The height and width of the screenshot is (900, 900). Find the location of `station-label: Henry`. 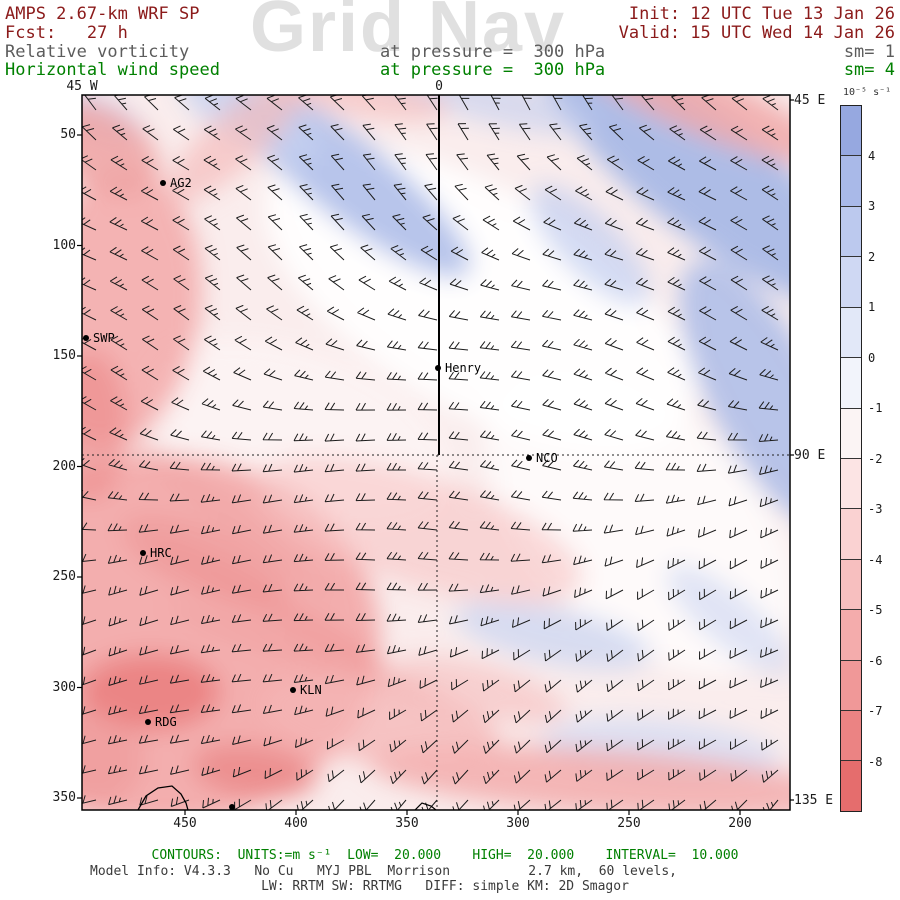

station-label: Henry is located at coordinates (463, 368).